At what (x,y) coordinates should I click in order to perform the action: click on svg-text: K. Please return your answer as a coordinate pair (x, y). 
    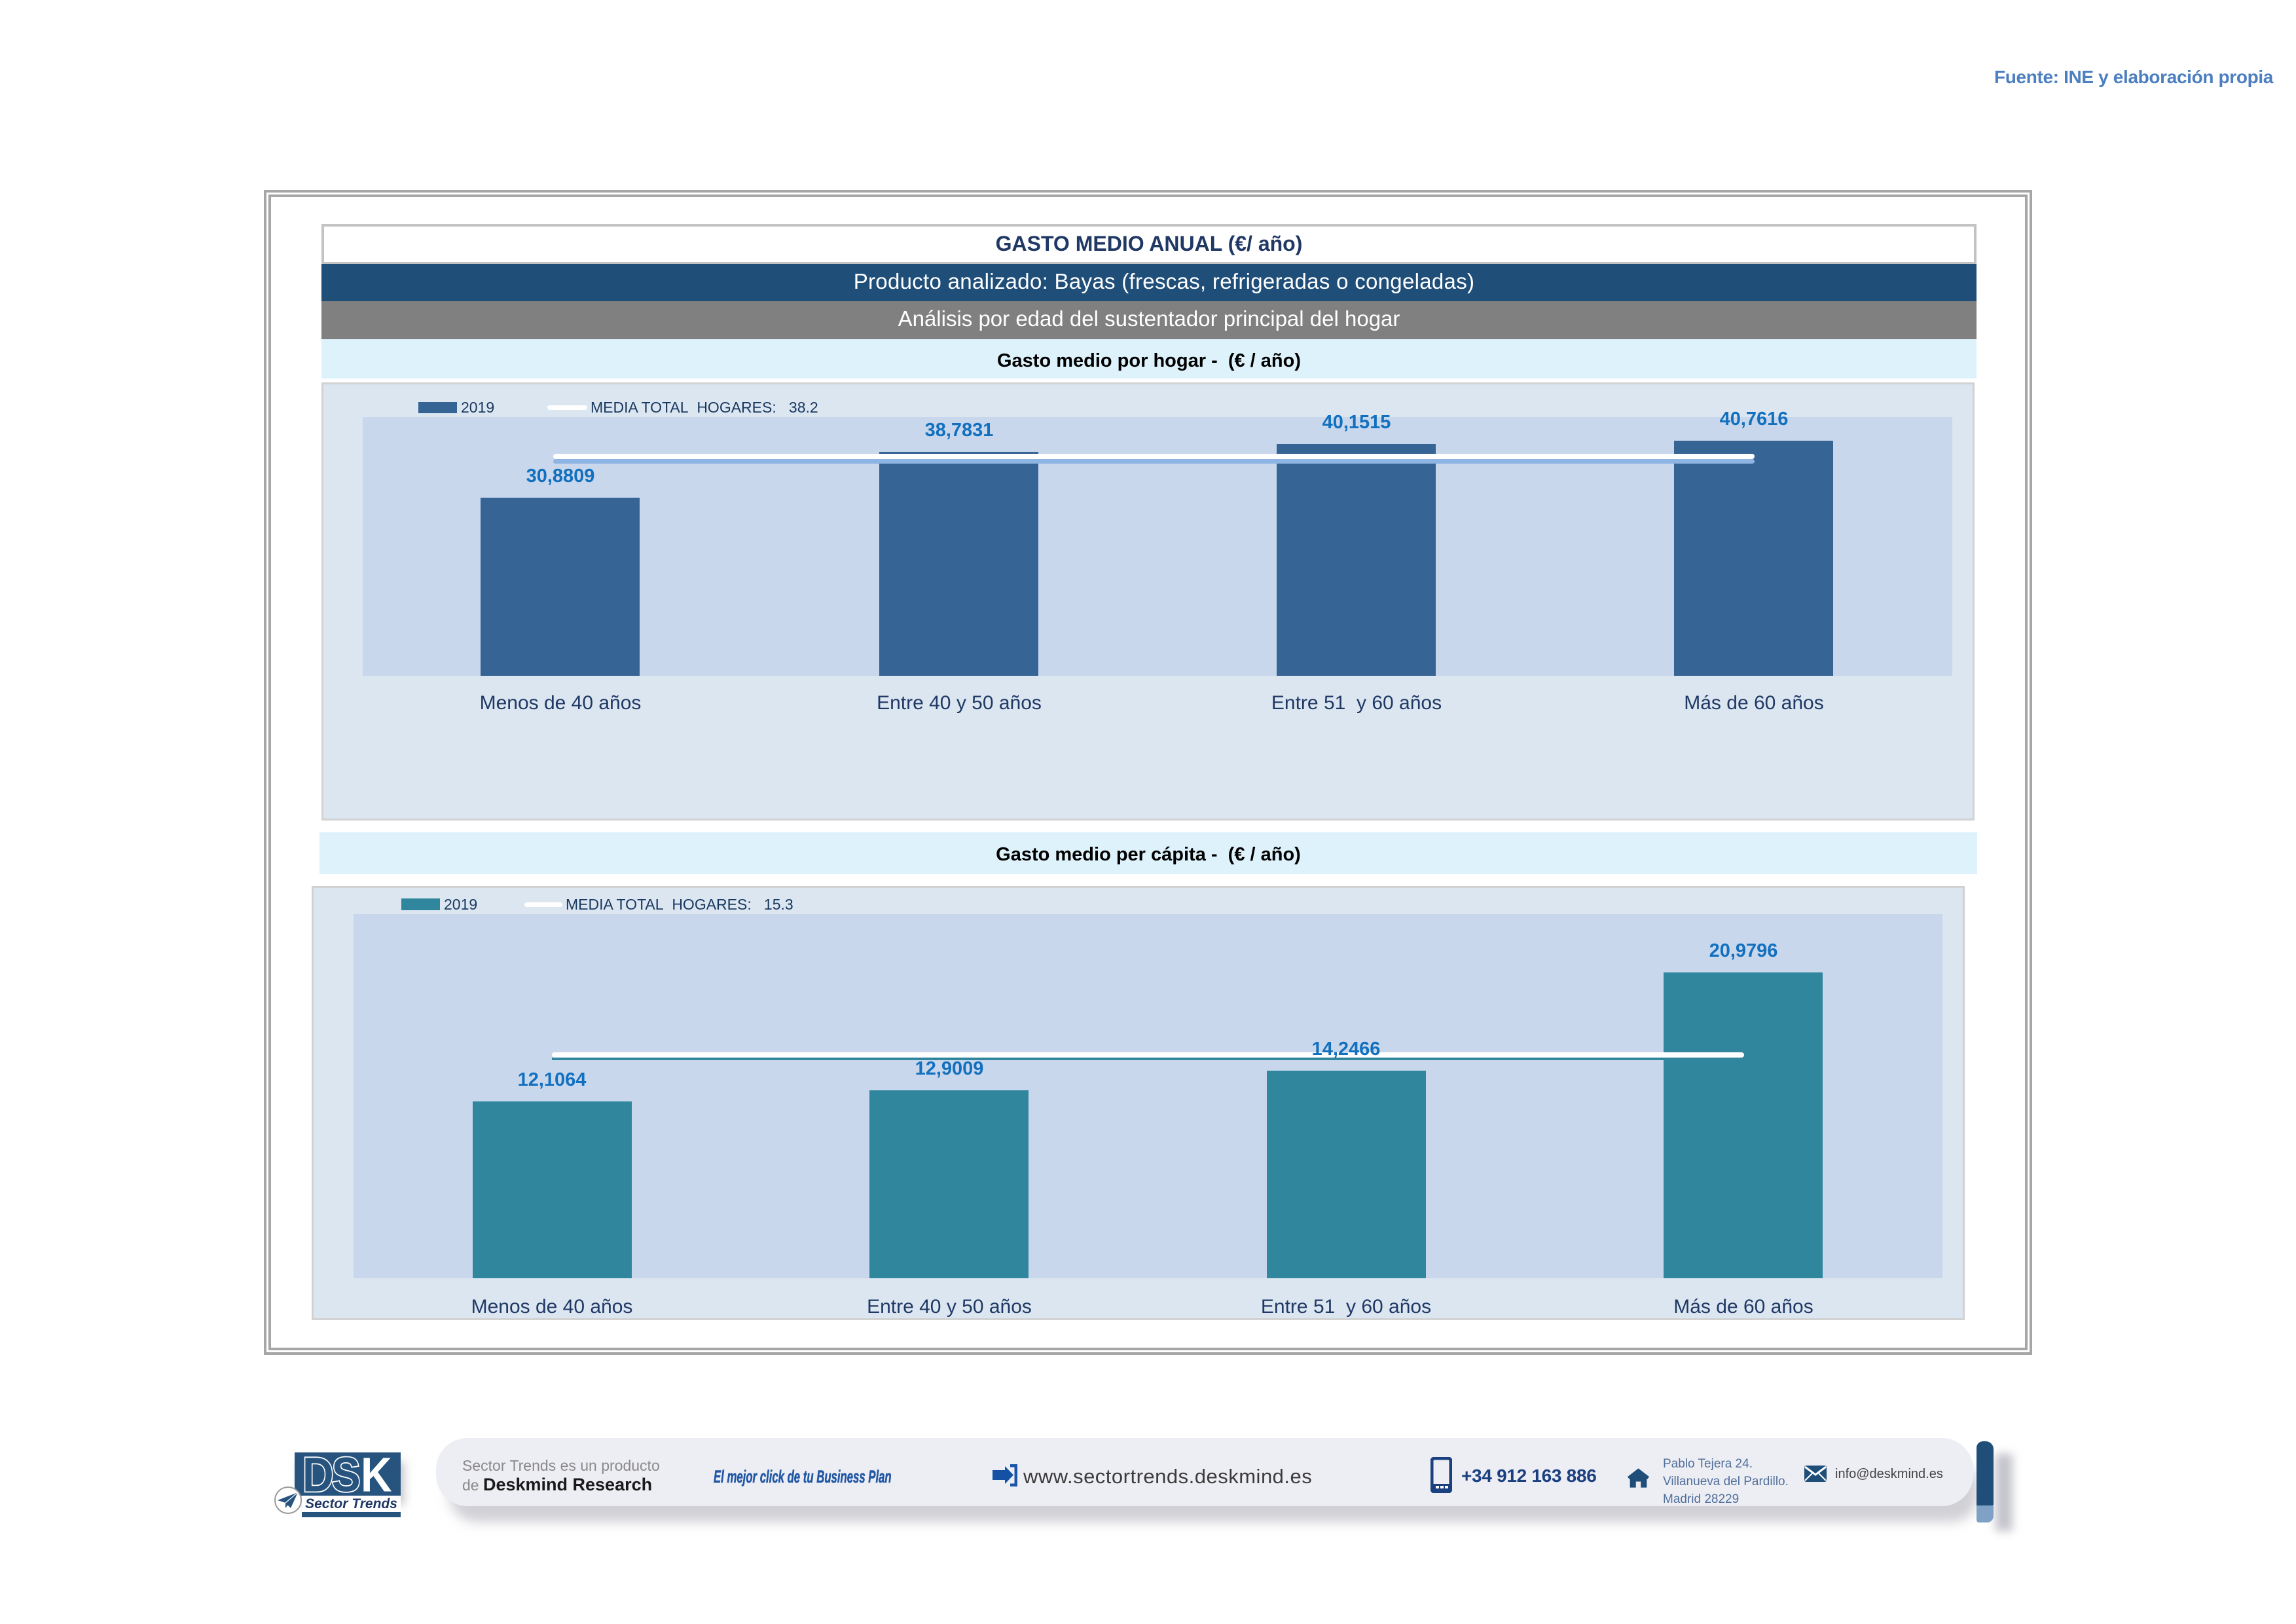
    Looking at the image, I should click on (376, 1474).